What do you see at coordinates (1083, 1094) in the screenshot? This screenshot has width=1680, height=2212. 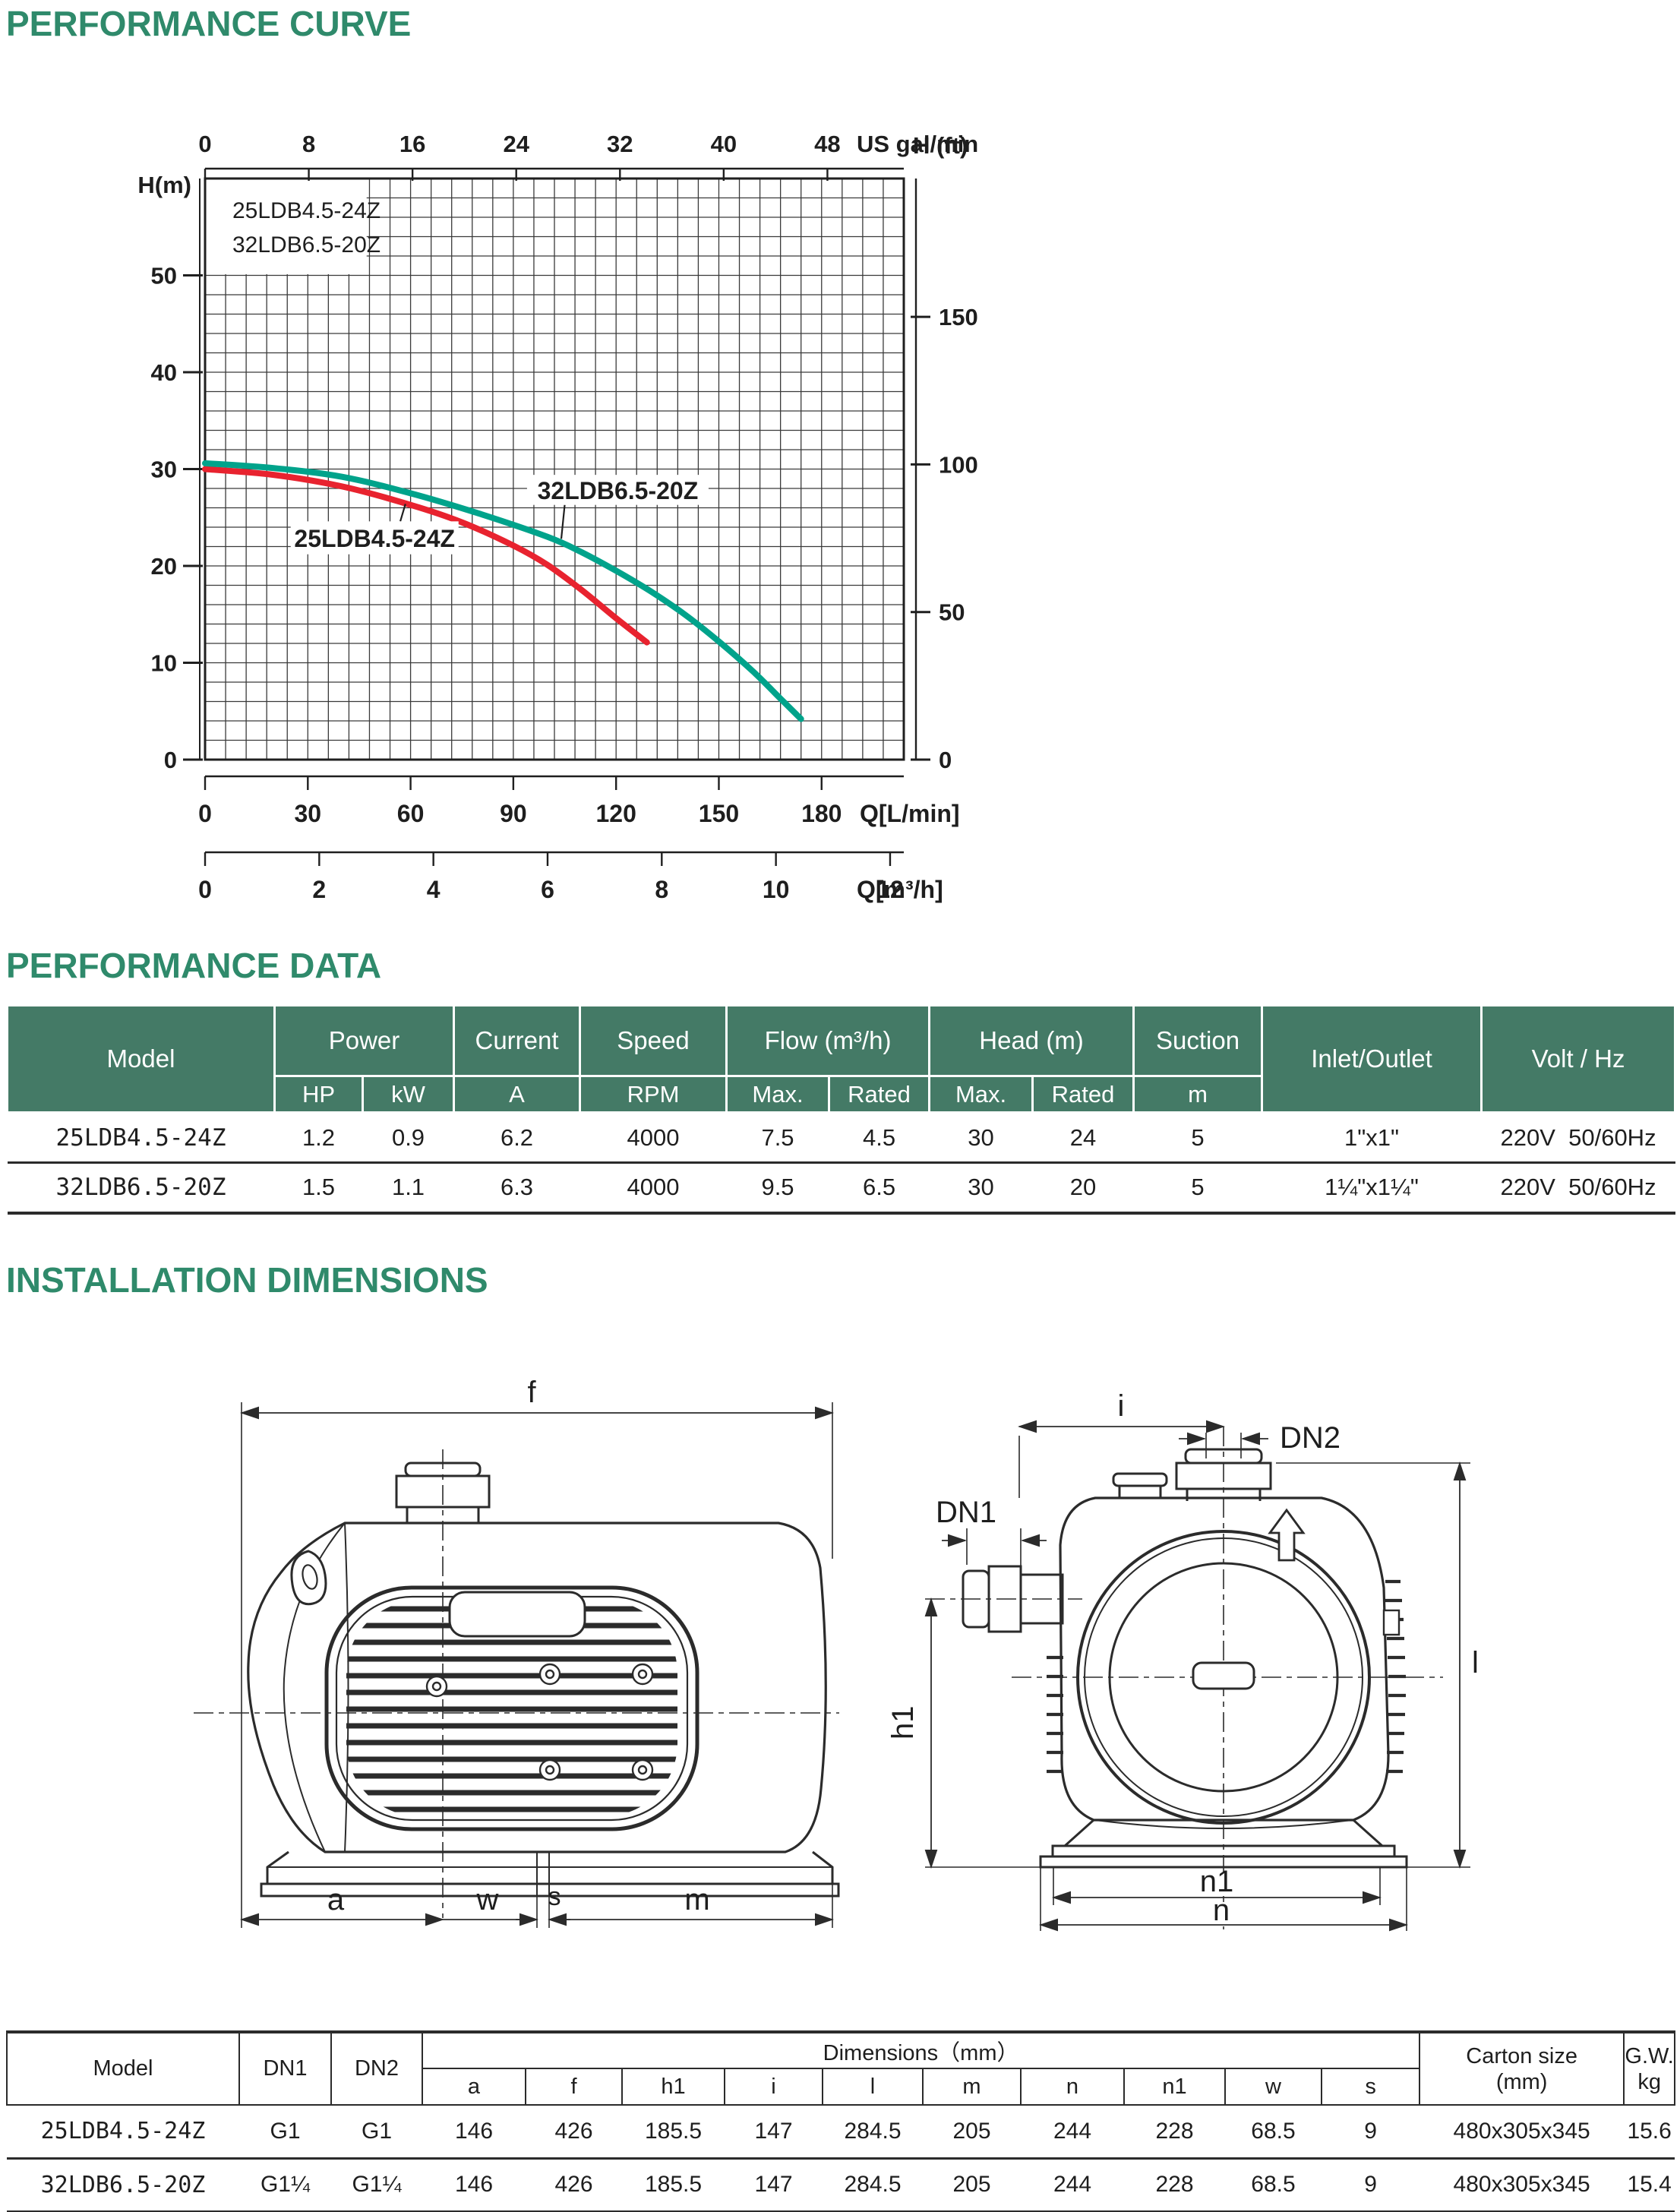 I see `col-head-rated: Rated` at bounding box center [1083, 1094].